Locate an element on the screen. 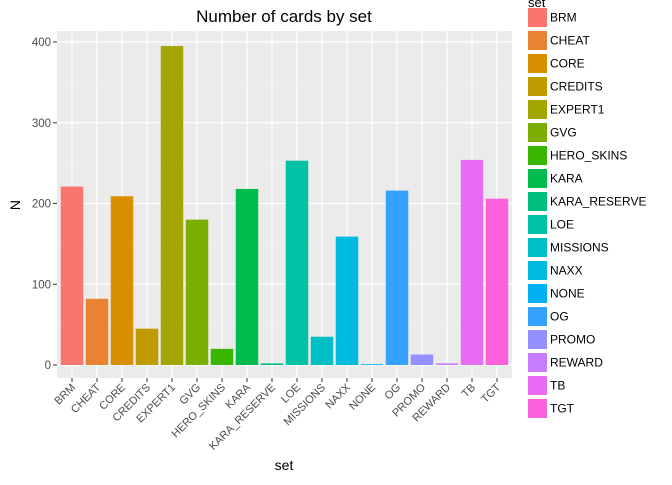 This screenshot has height=485, width=672. y-tick-label: 400 is located at coordinates (41, 43).